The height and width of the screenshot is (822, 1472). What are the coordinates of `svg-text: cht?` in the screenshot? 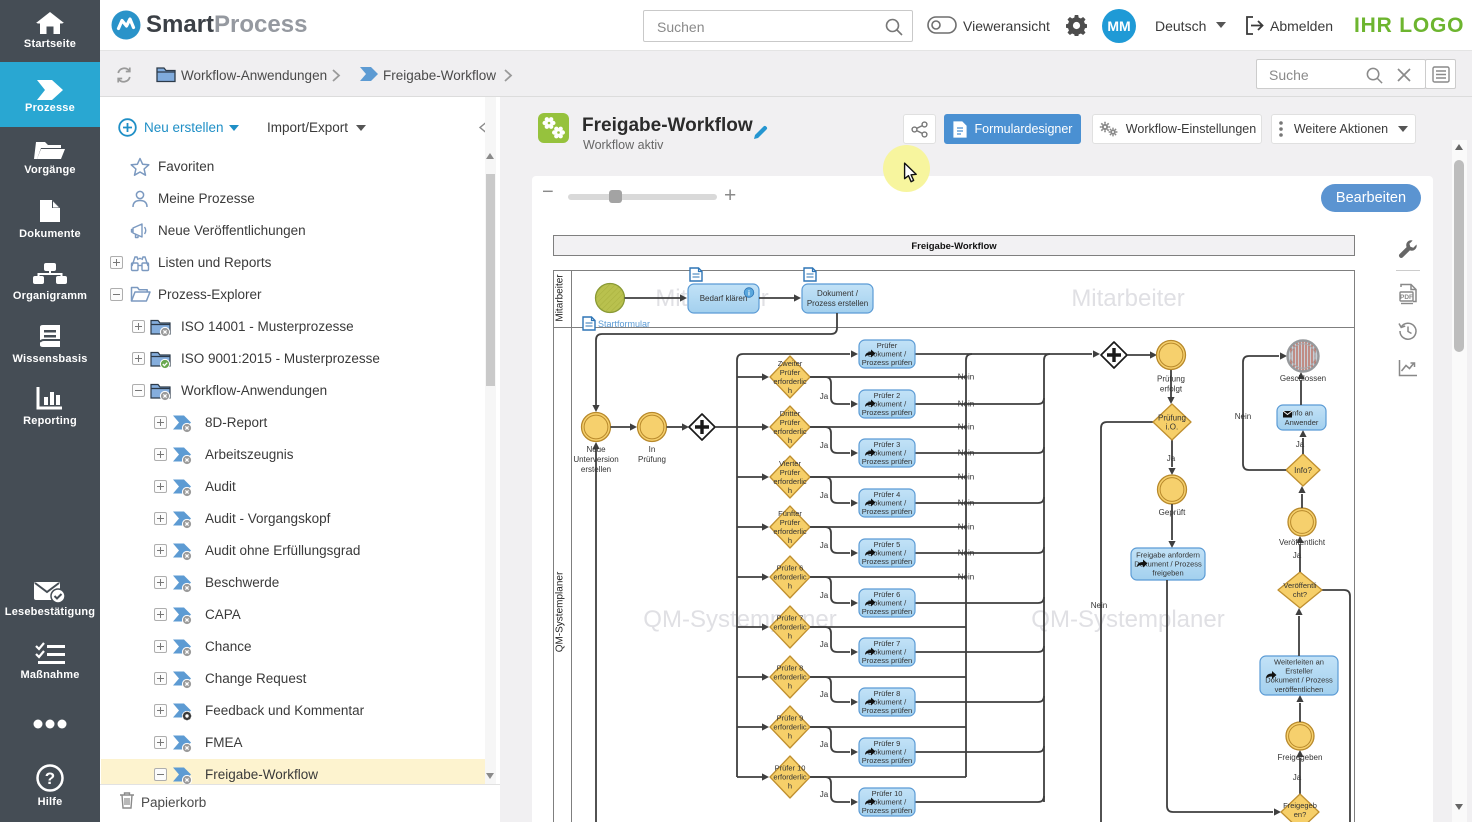 It's located at (1300, 594).